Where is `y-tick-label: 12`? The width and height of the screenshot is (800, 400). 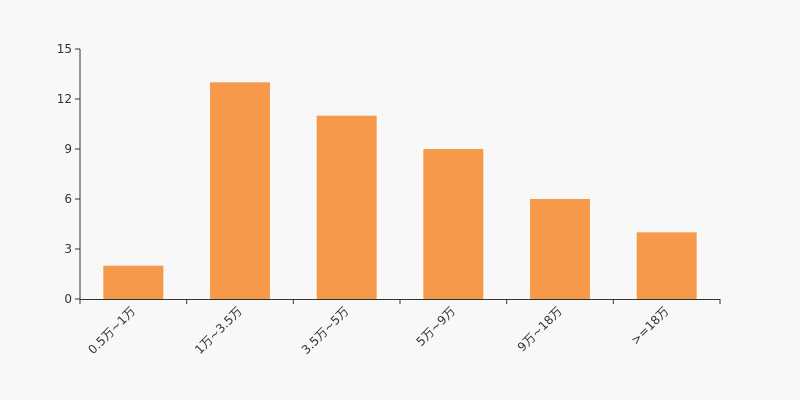 y-tick-label: 12 is located at coordinates (64, 99).